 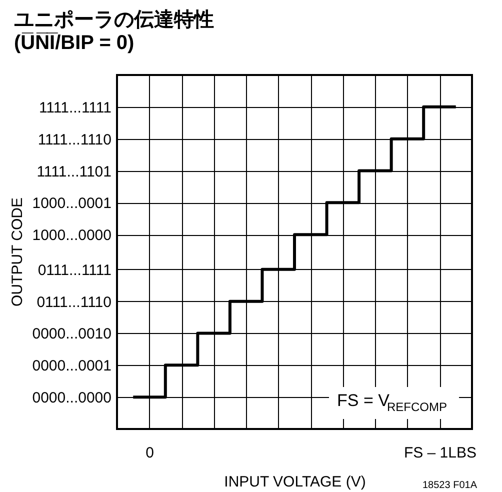 I want to click on x-tick-label: FS – 1LBS, so click(x=440, y=453).